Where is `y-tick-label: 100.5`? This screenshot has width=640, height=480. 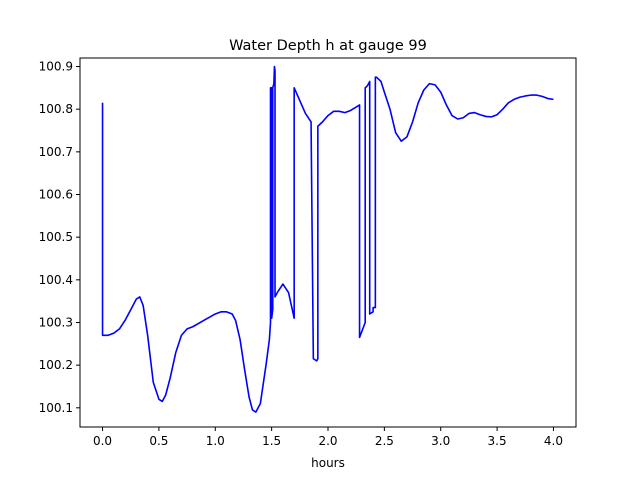
y-tick-label: 100.5 is located at coordinates (56, 237).